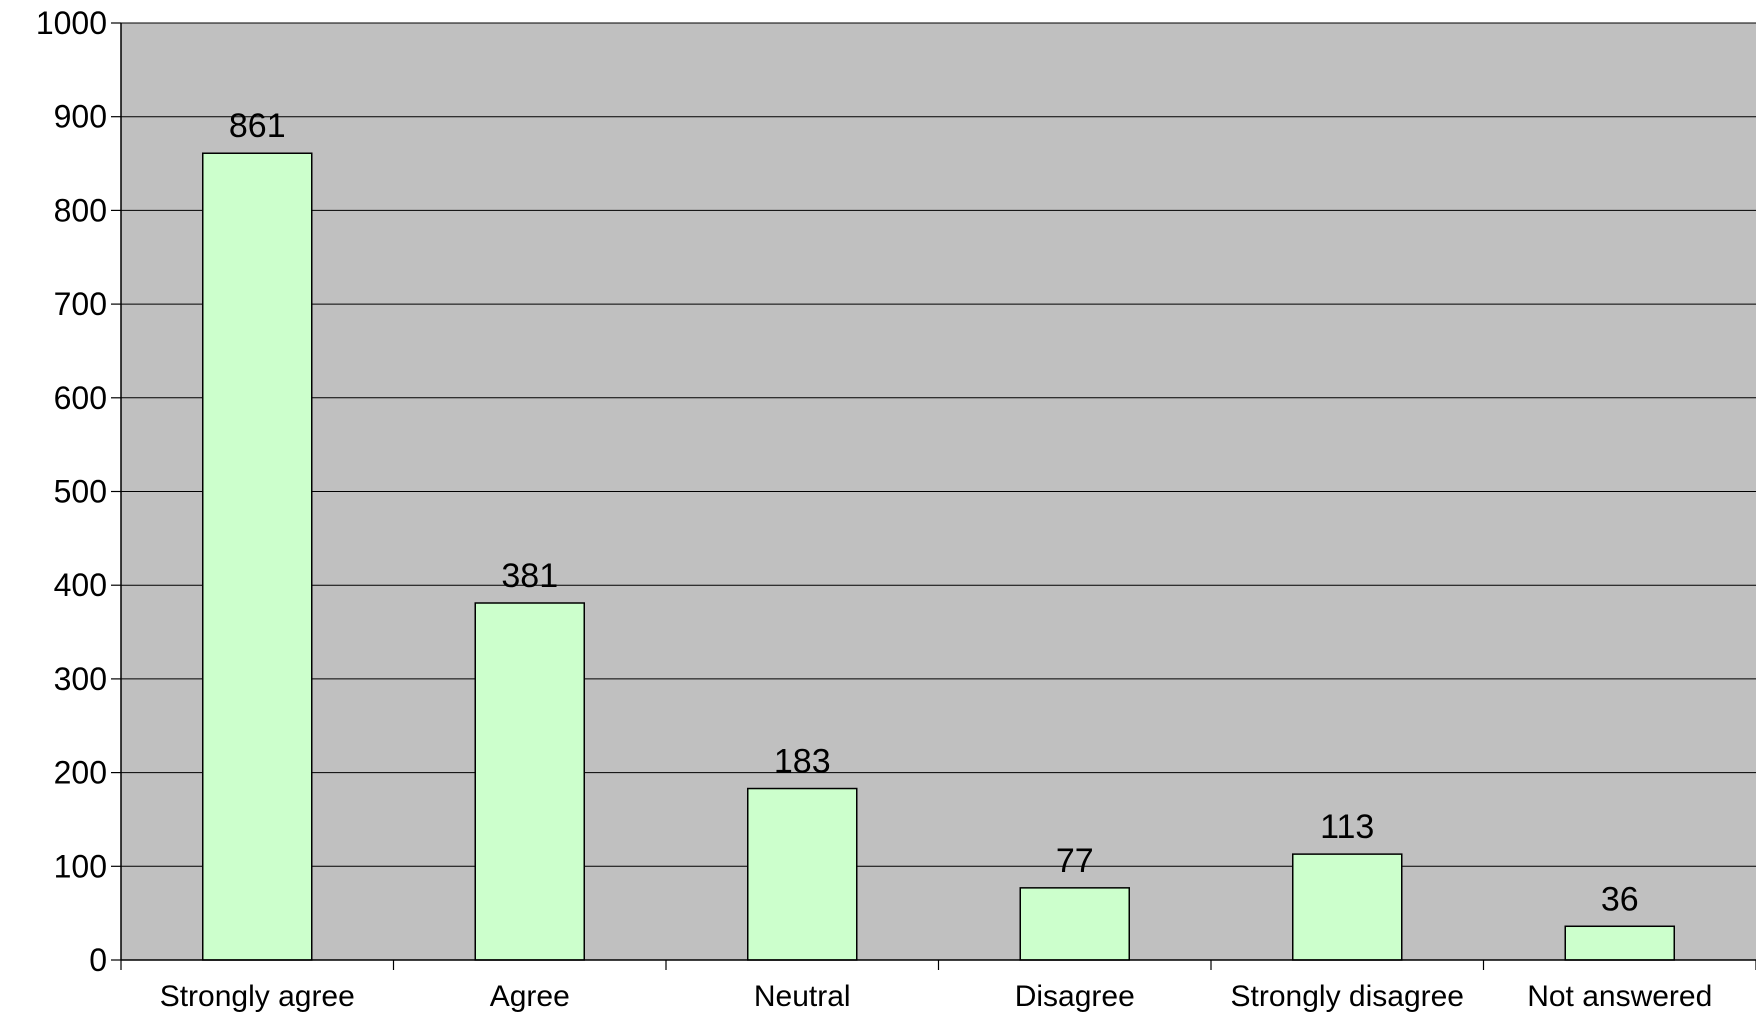 This screenshot has height=1027, width=1756. I want to click on bar-strongly-disagree, so click(1347, 907).